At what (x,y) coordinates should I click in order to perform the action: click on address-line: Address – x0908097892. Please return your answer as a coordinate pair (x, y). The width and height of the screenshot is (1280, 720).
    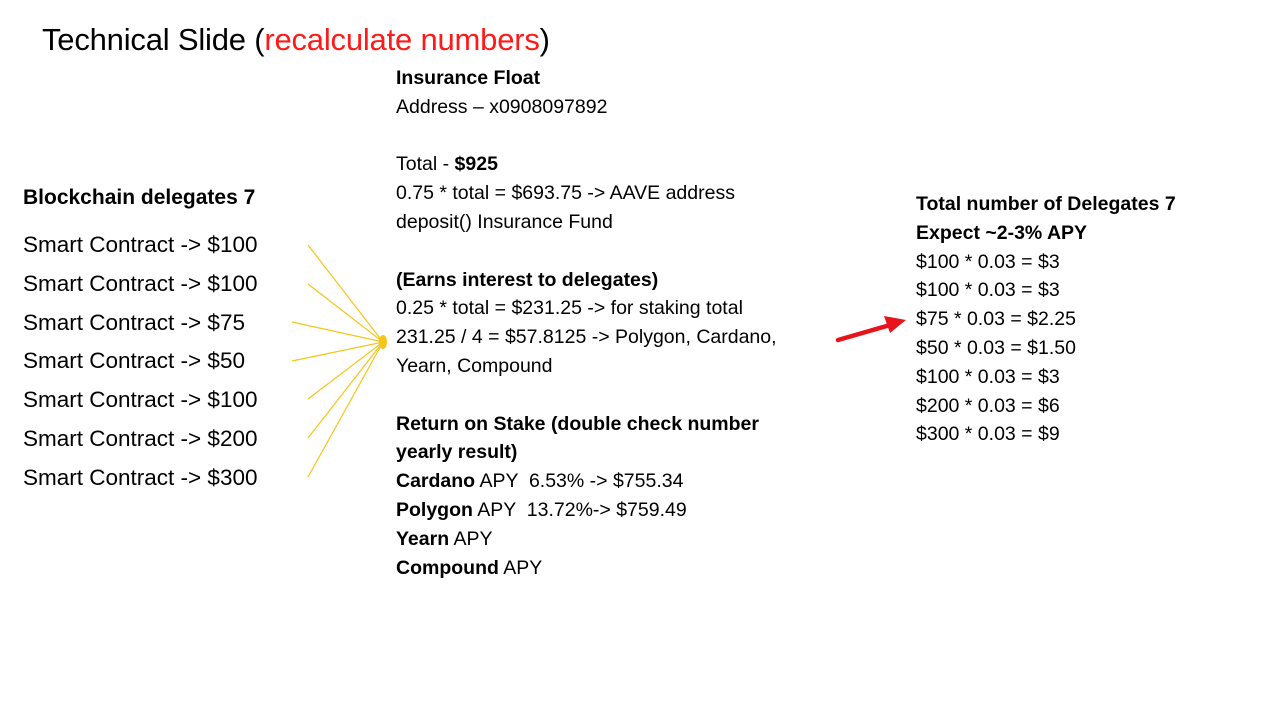
    Looking at the image, I should click on (502, 106).